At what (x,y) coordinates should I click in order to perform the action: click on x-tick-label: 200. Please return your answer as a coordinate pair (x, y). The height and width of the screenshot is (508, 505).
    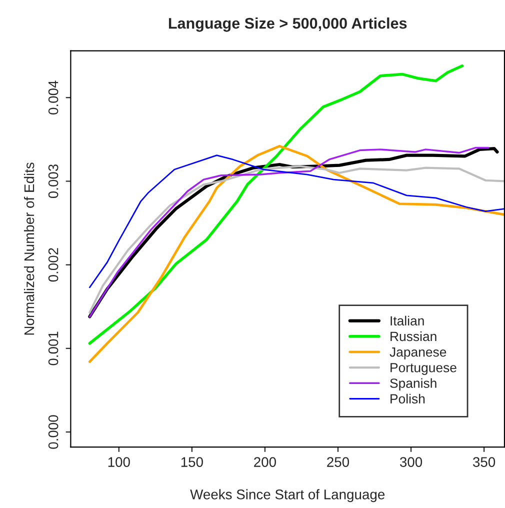
    Looking at the image, I should click on (265, 462).